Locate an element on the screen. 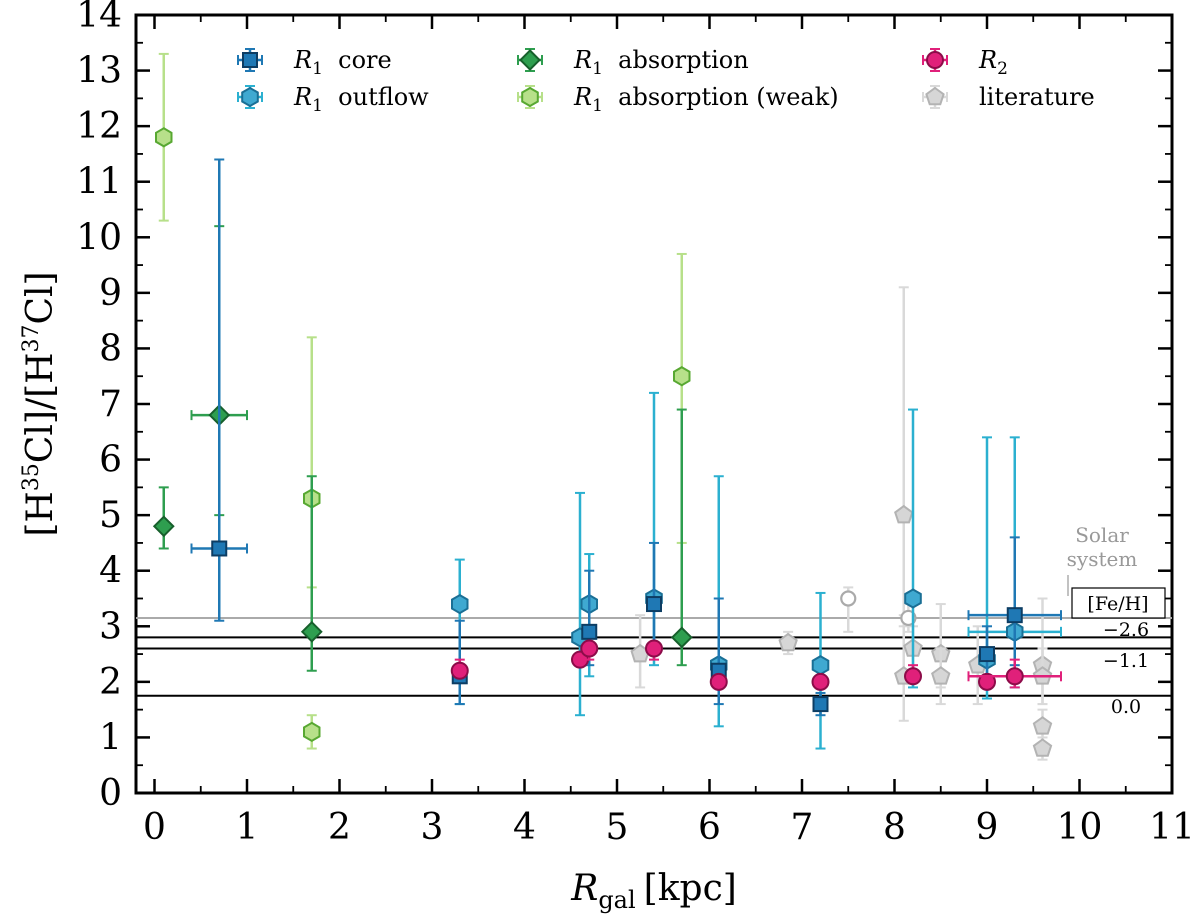 The width and height of the screenshot is (1200, 922). x-tick-label: 4 is located at coordinates (524, 827).